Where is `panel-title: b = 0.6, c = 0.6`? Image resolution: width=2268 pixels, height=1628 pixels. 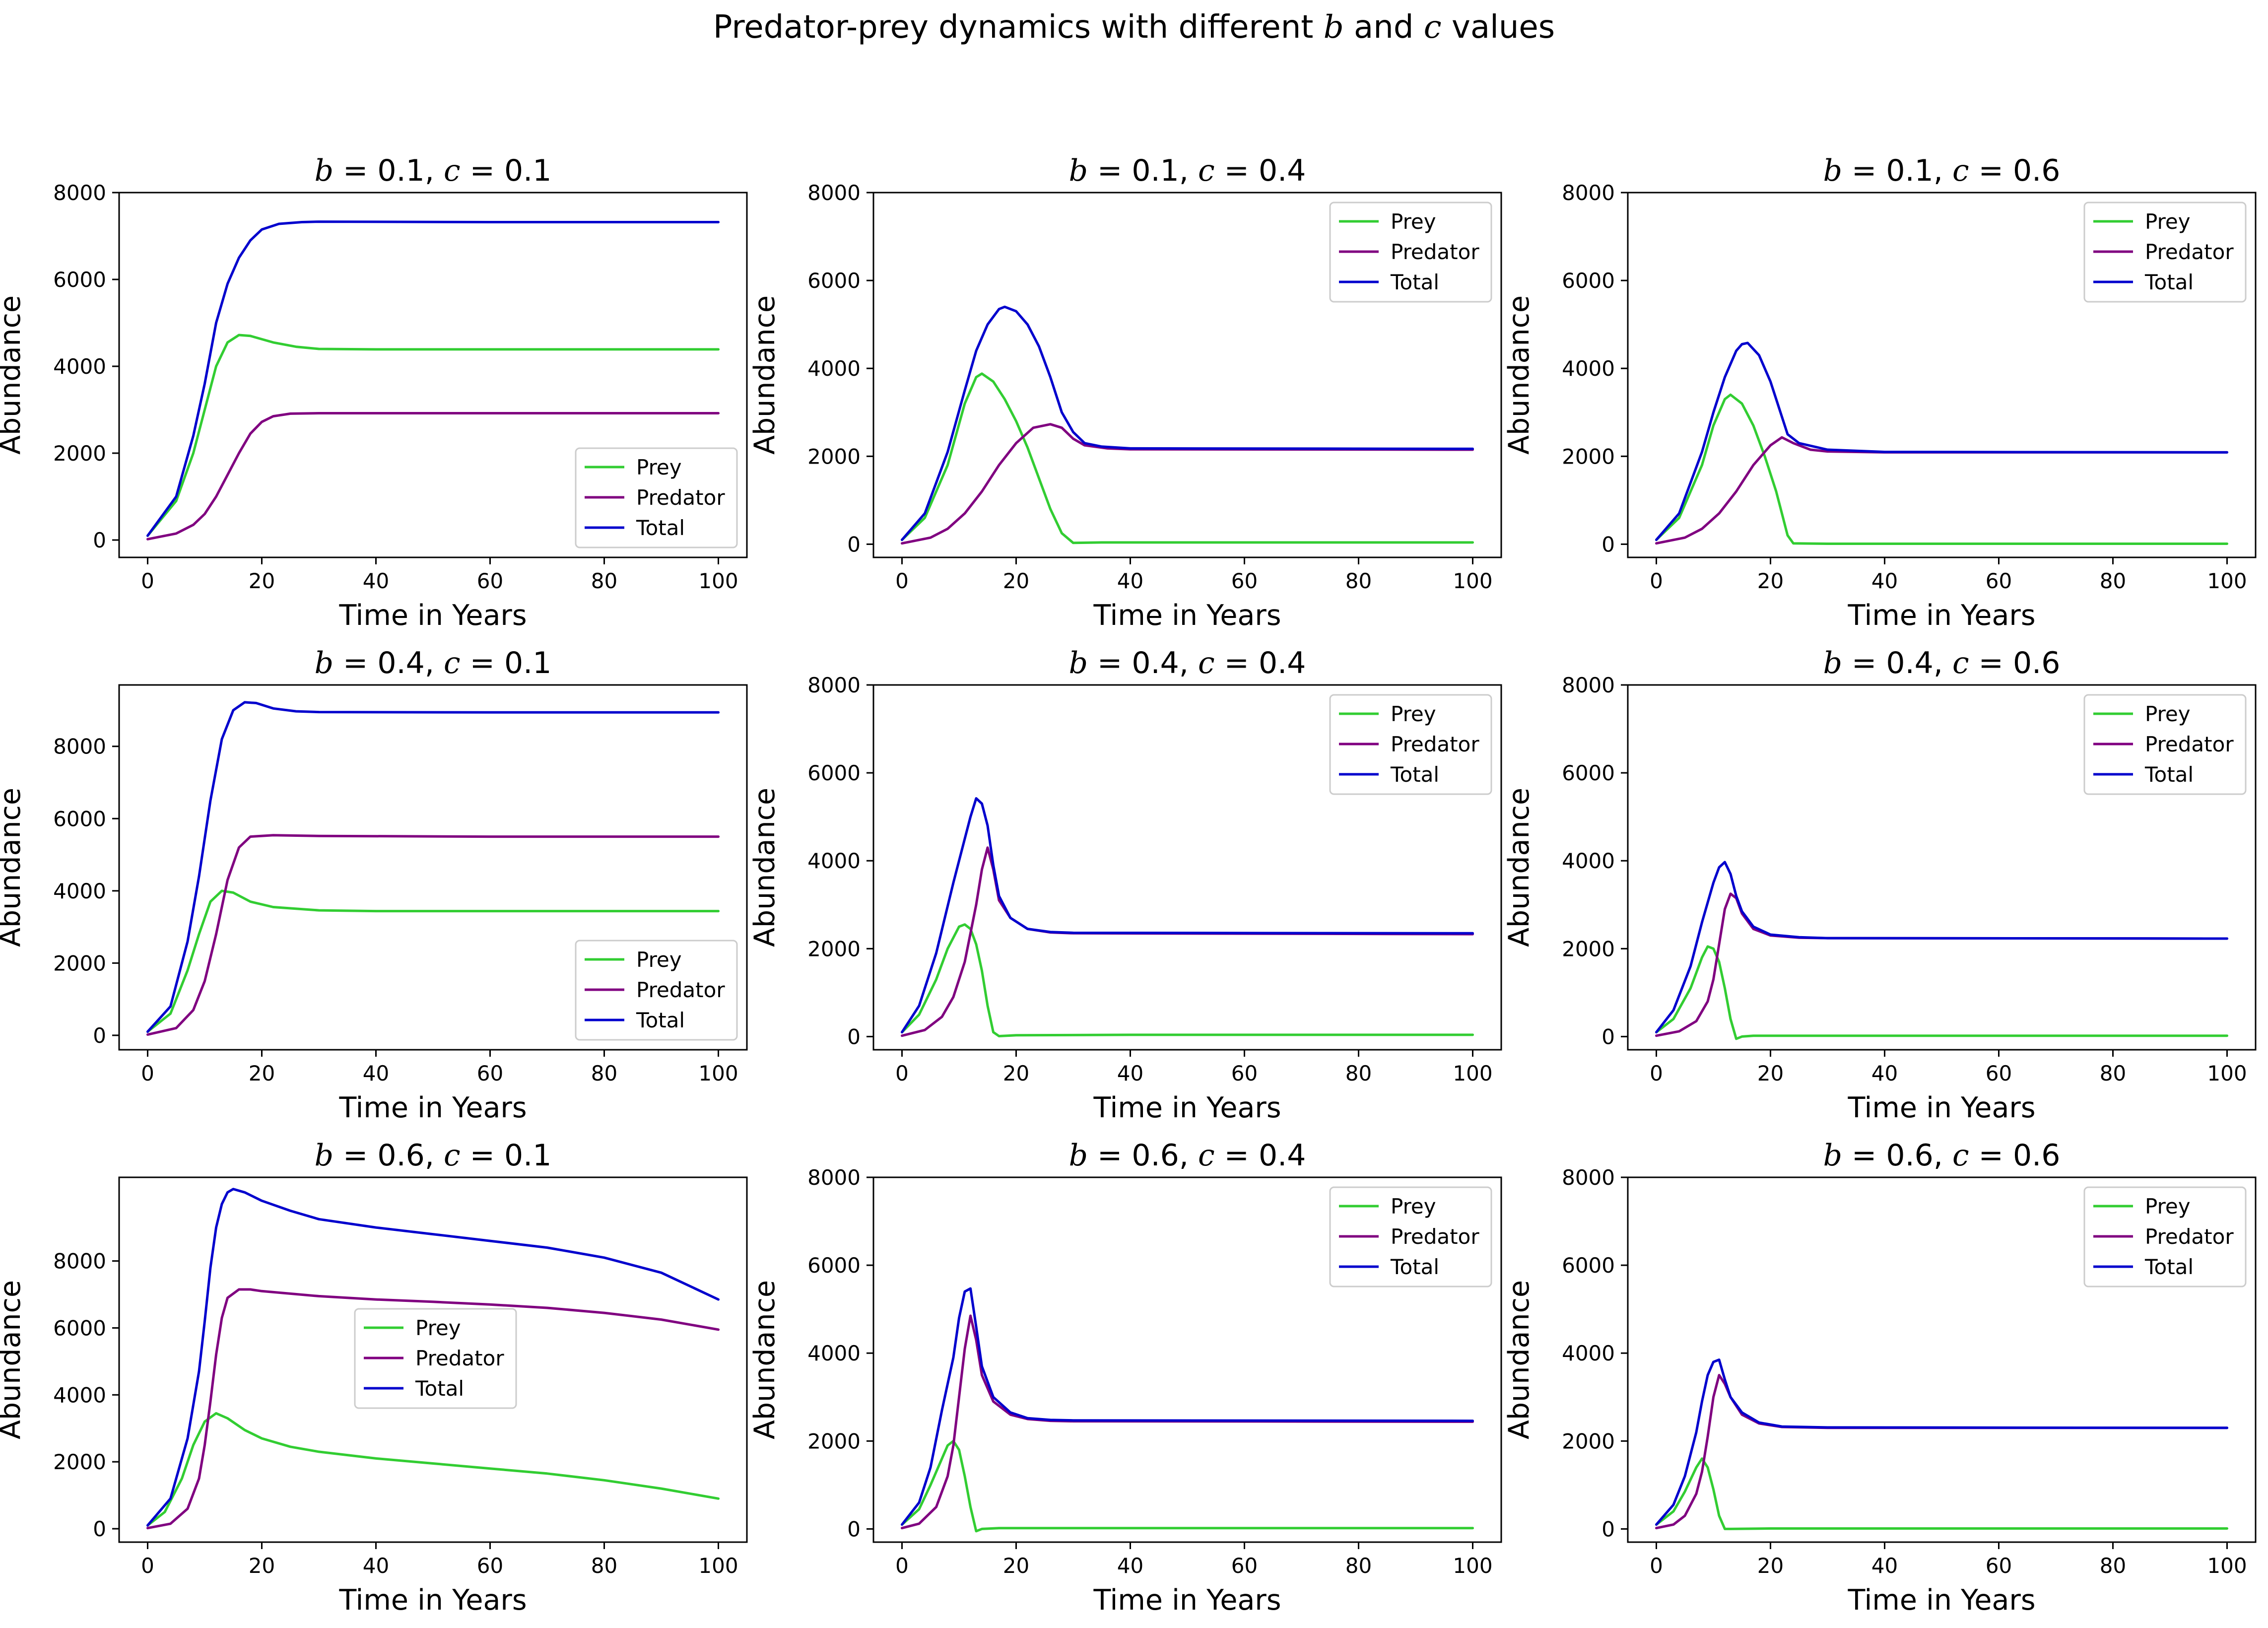
panel-title: b = 0.6, c = 0.6 is located at coordinates (1942, 1155).